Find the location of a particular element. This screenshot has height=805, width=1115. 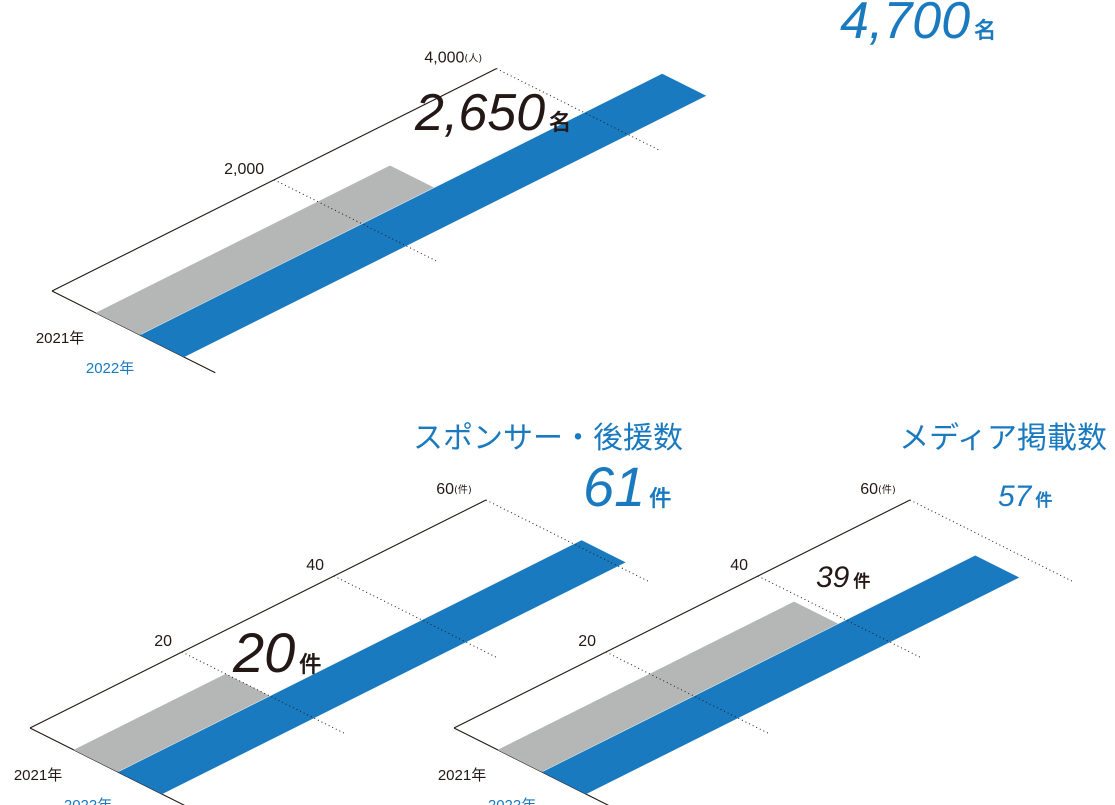

tick-label: 2,000 is located at coordinates (244, 169).